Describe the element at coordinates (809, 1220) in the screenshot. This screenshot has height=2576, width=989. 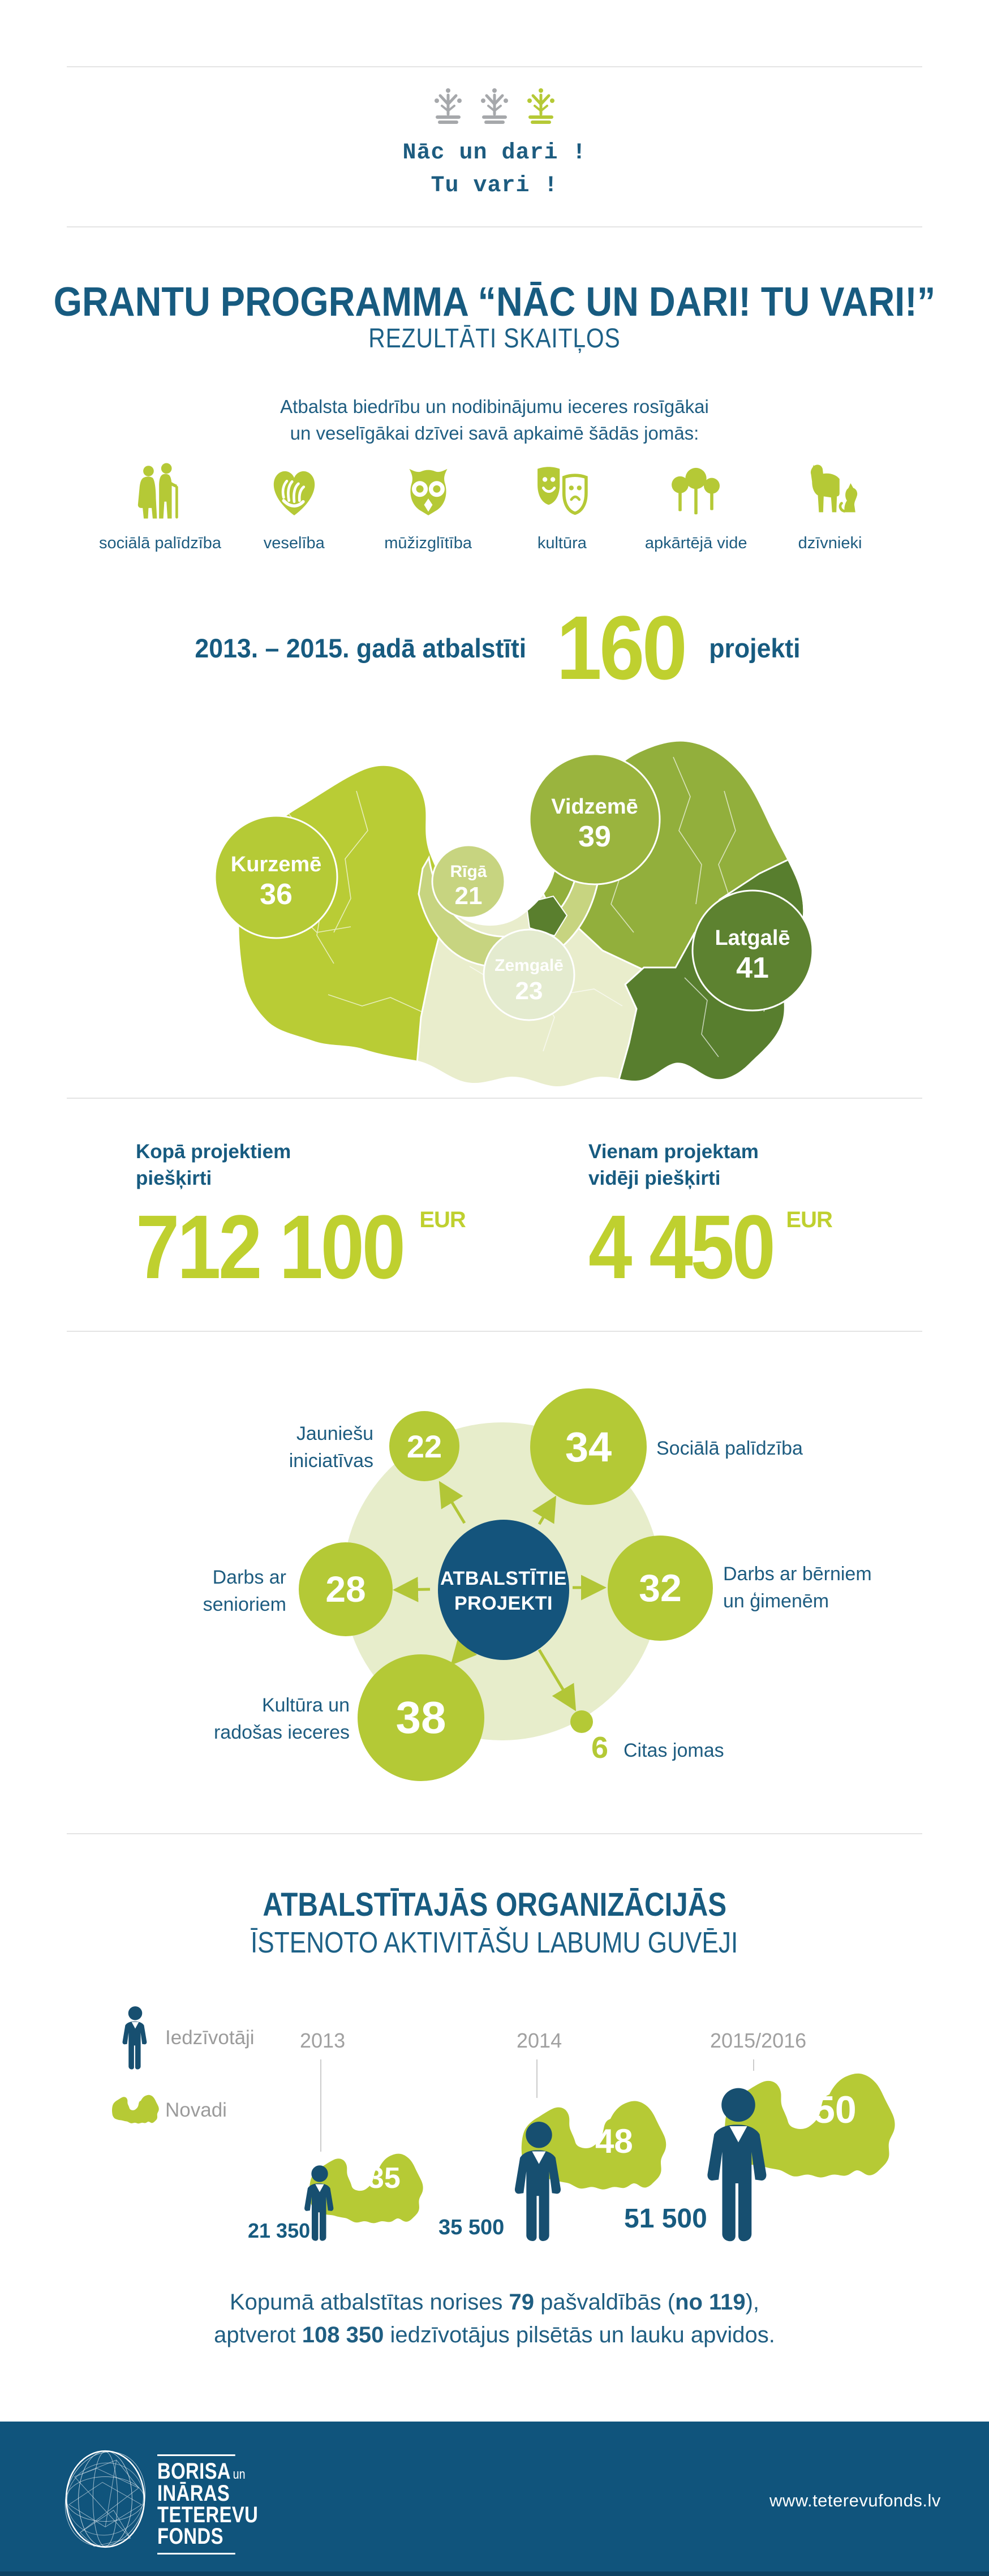
I see `funding-average-currency: EUR` at that location.